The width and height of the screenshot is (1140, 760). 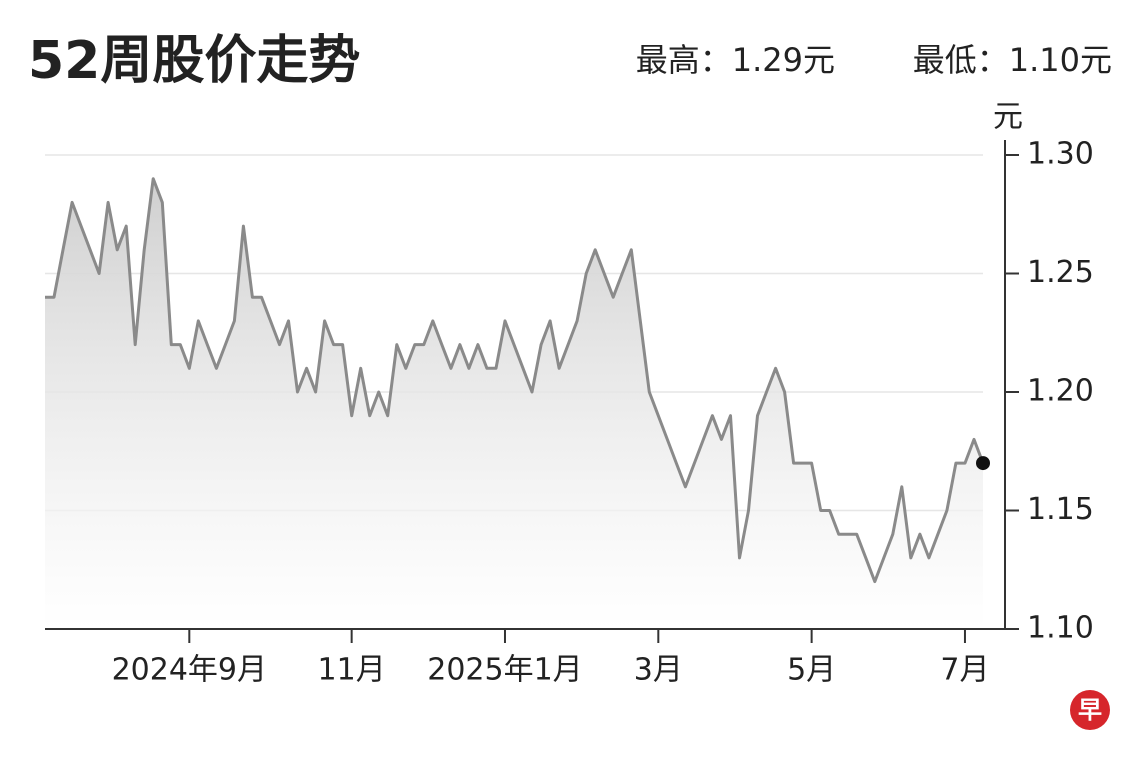 What do you see at coordinates (1060, 154) in the screenshot?
I see `y-tick-label: 1.30` at bounding box center [1060, 154].